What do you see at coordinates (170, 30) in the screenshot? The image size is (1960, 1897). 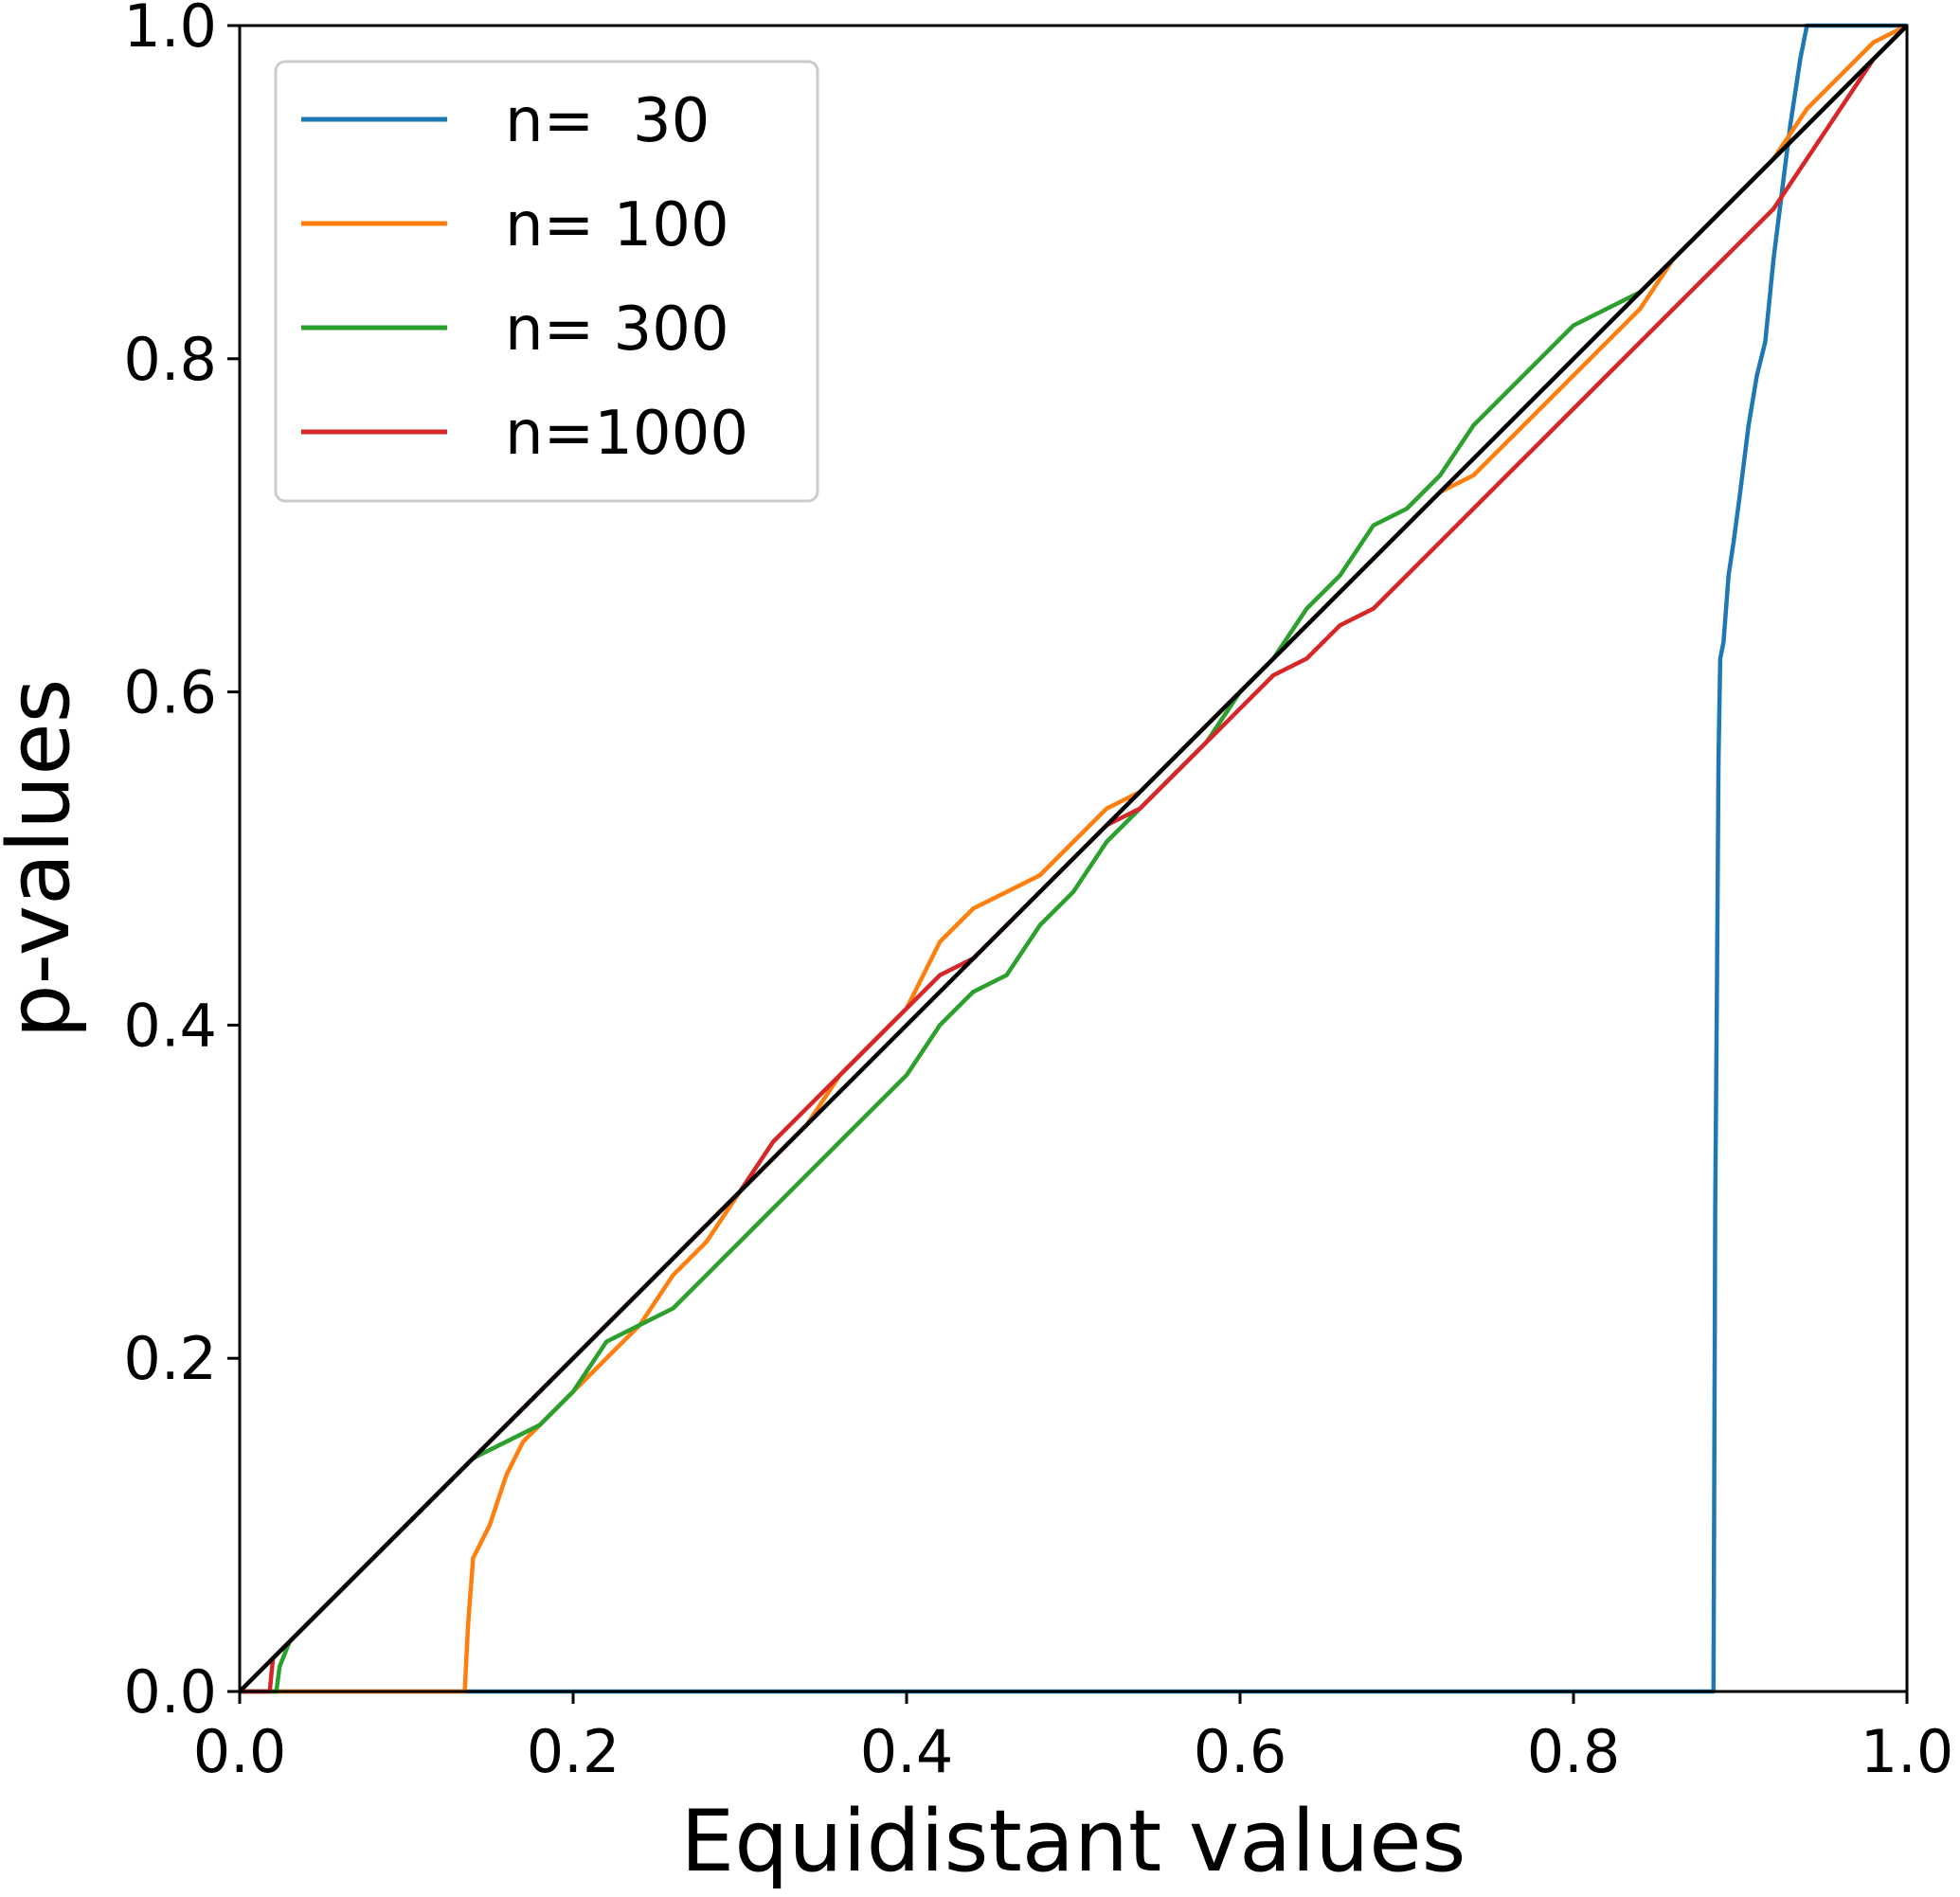 I see `y-tick-label: 1.0` at bounding box center [170, 30].